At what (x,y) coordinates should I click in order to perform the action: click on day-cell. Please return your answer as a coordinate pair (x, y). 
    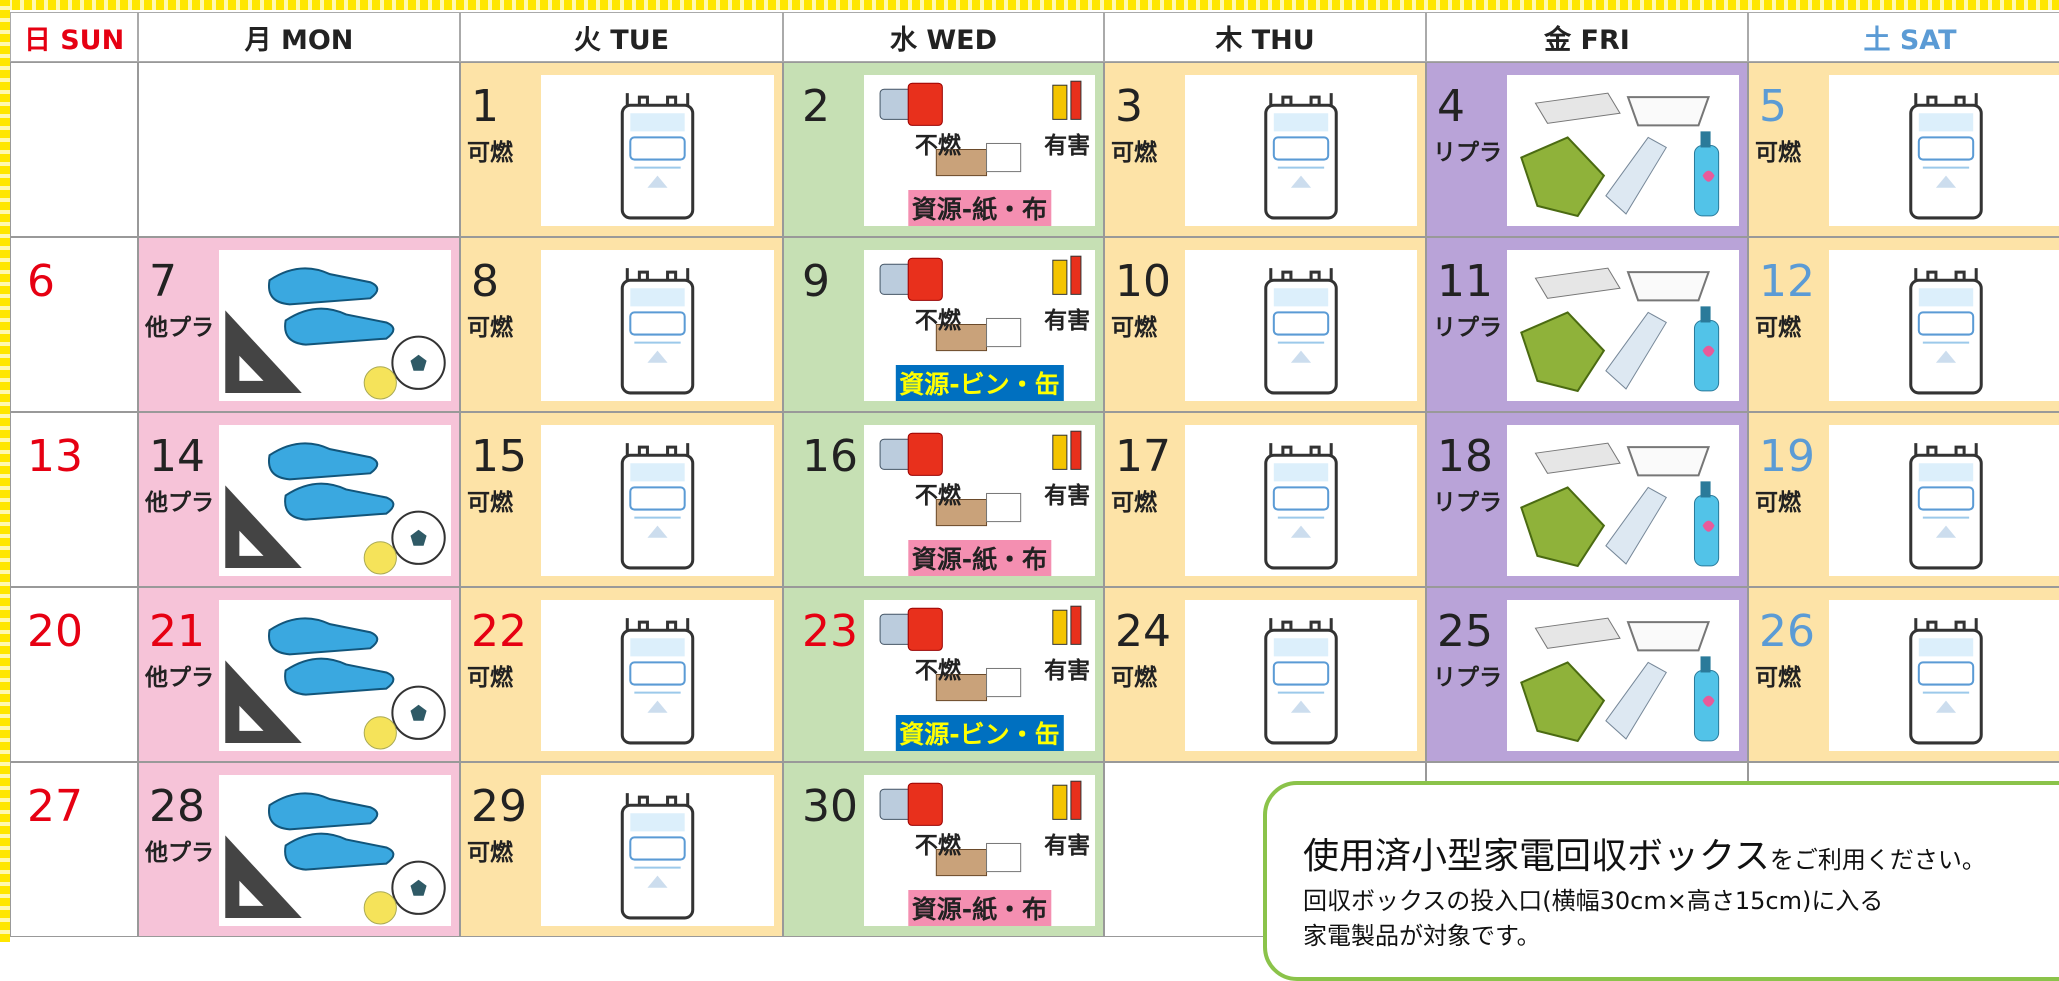
    Looking at the image, I should click on (74, 149).